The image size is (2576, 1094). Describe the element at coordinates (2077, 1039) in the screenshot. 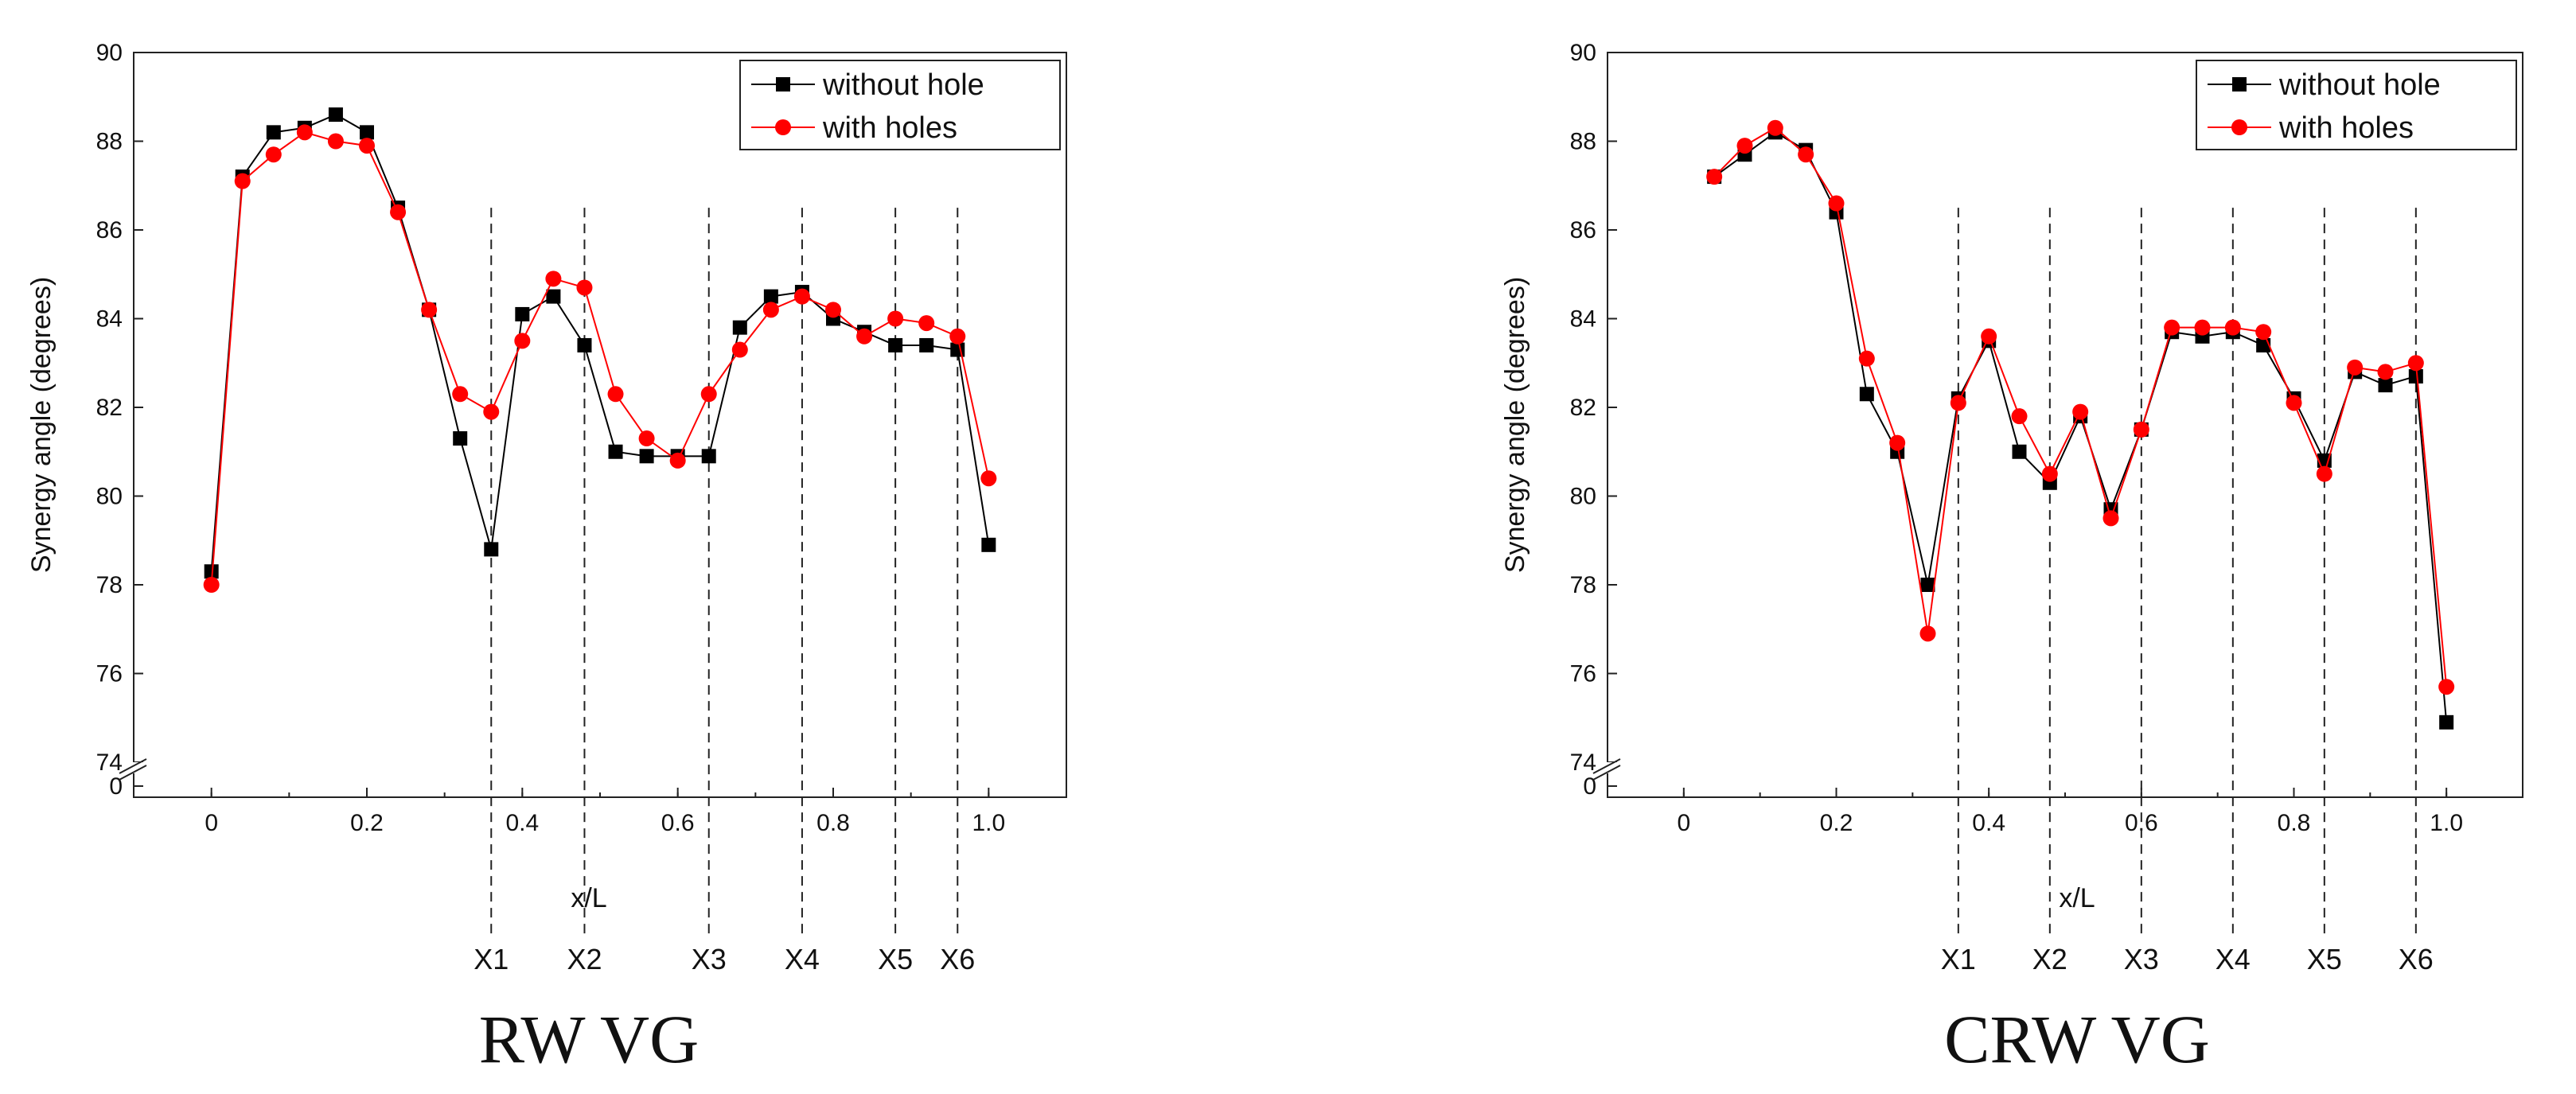

I see `chart-caption-title: CRW VG` at that location.